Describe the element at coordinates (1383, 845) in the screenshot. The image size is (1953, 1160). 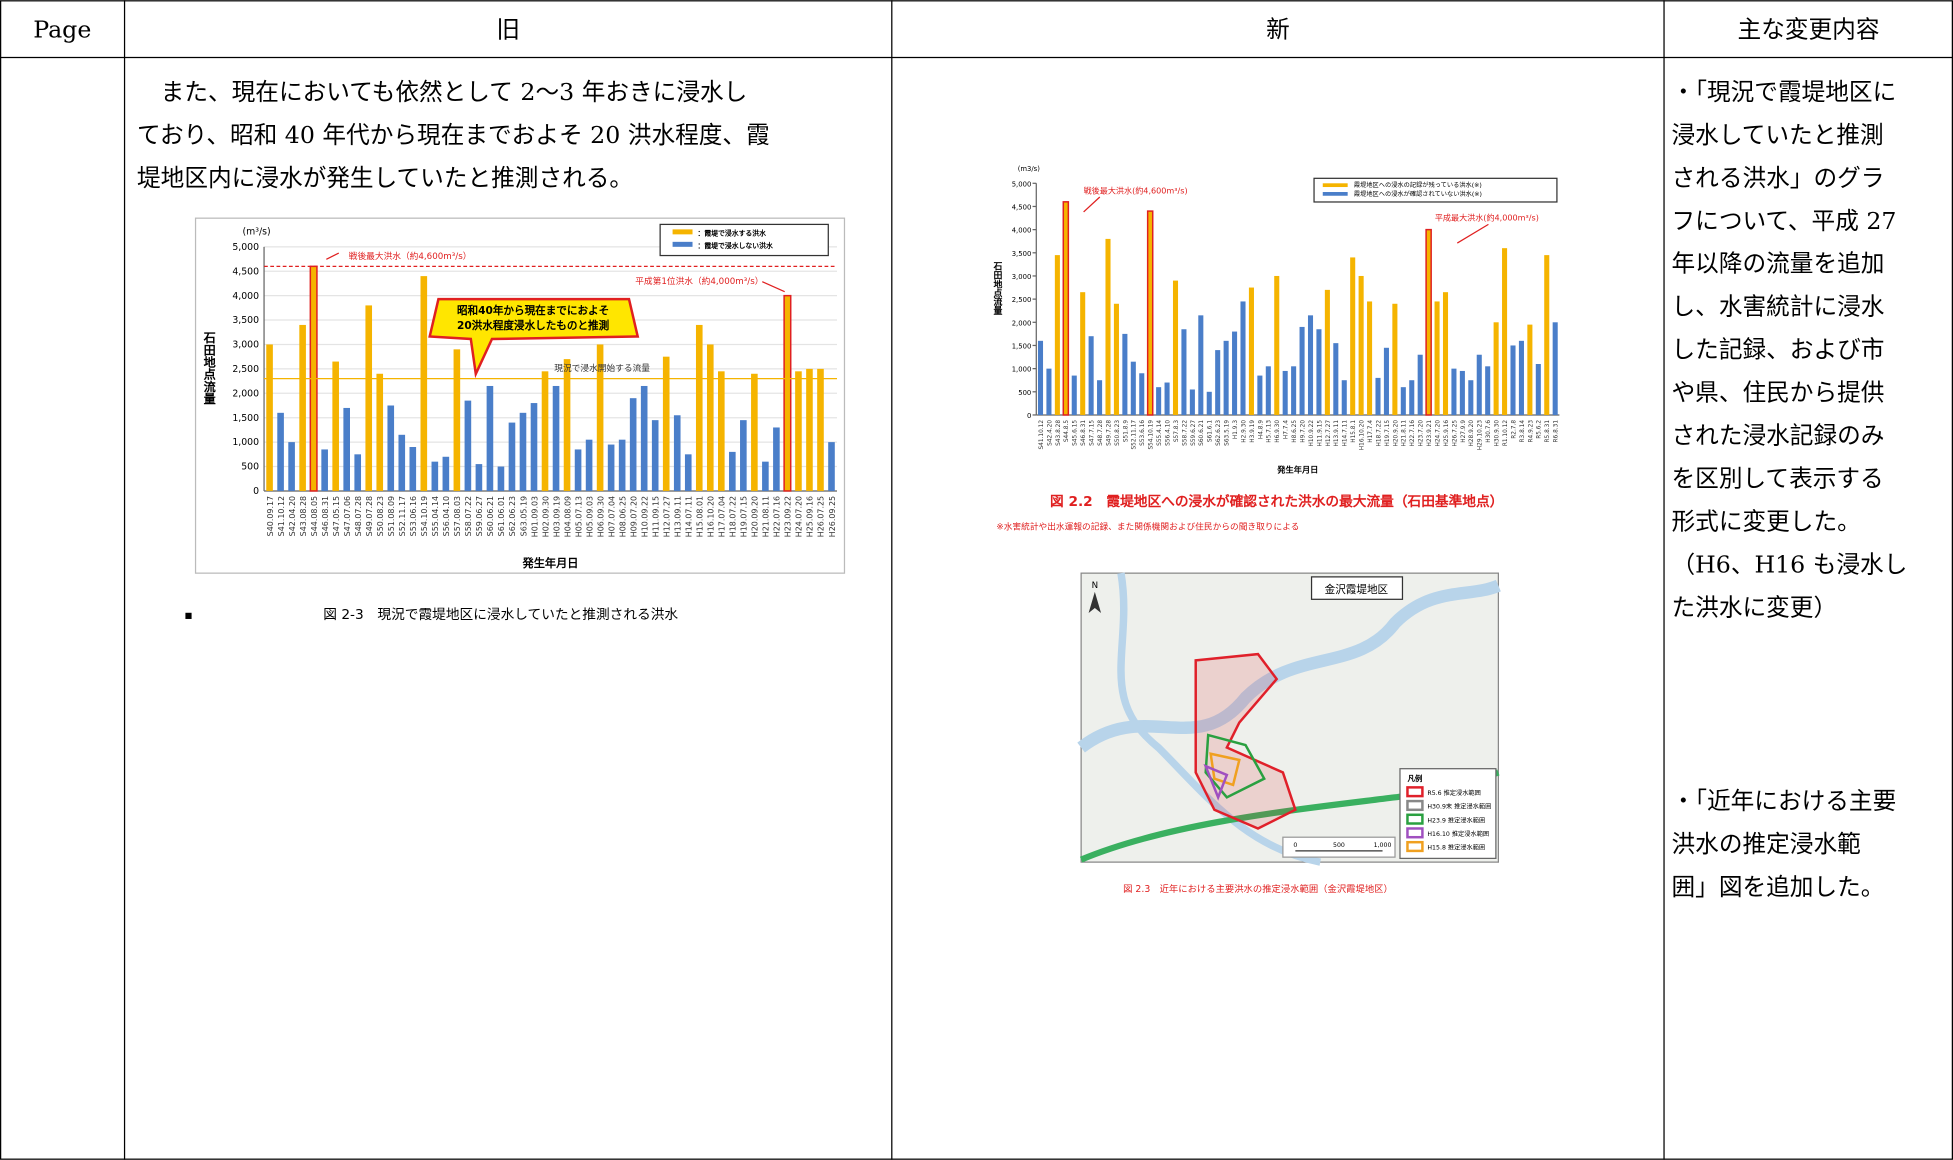
I see `scale-label: 1,000` at that location.